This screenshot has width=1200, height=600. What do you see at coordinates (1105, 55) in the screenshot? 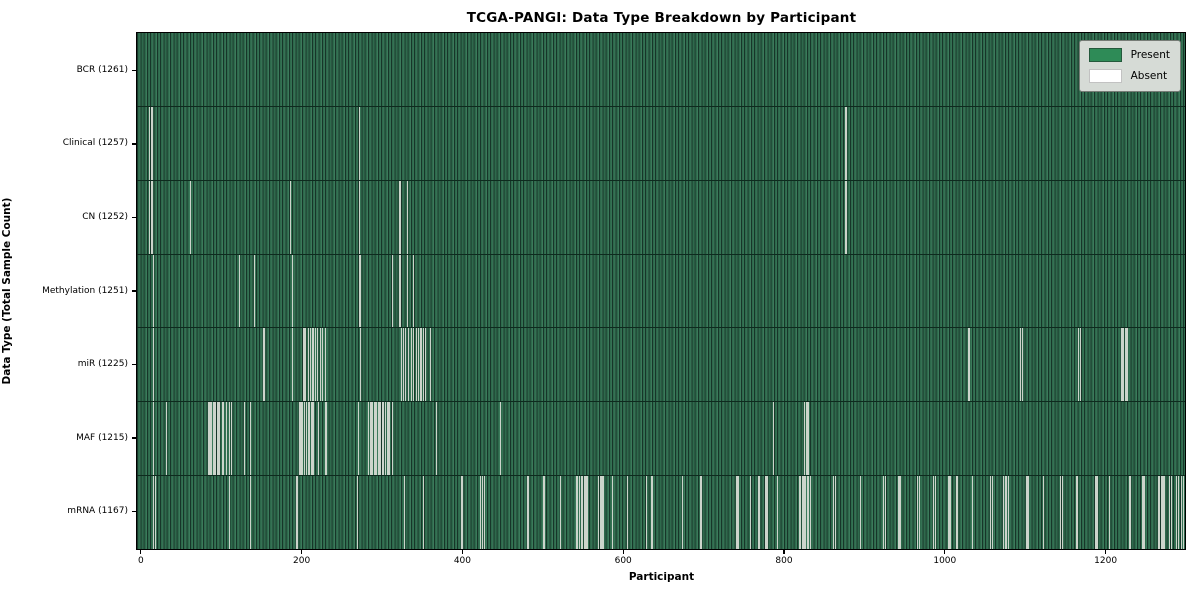
I see `legend-swatch-present` at bounding box center [1105, 55].